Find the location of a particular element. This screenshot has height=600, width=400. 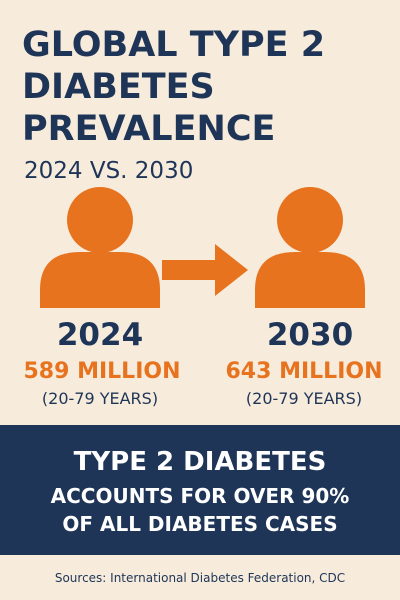

value: 589 MILLION is located at coordinates (102, 371).